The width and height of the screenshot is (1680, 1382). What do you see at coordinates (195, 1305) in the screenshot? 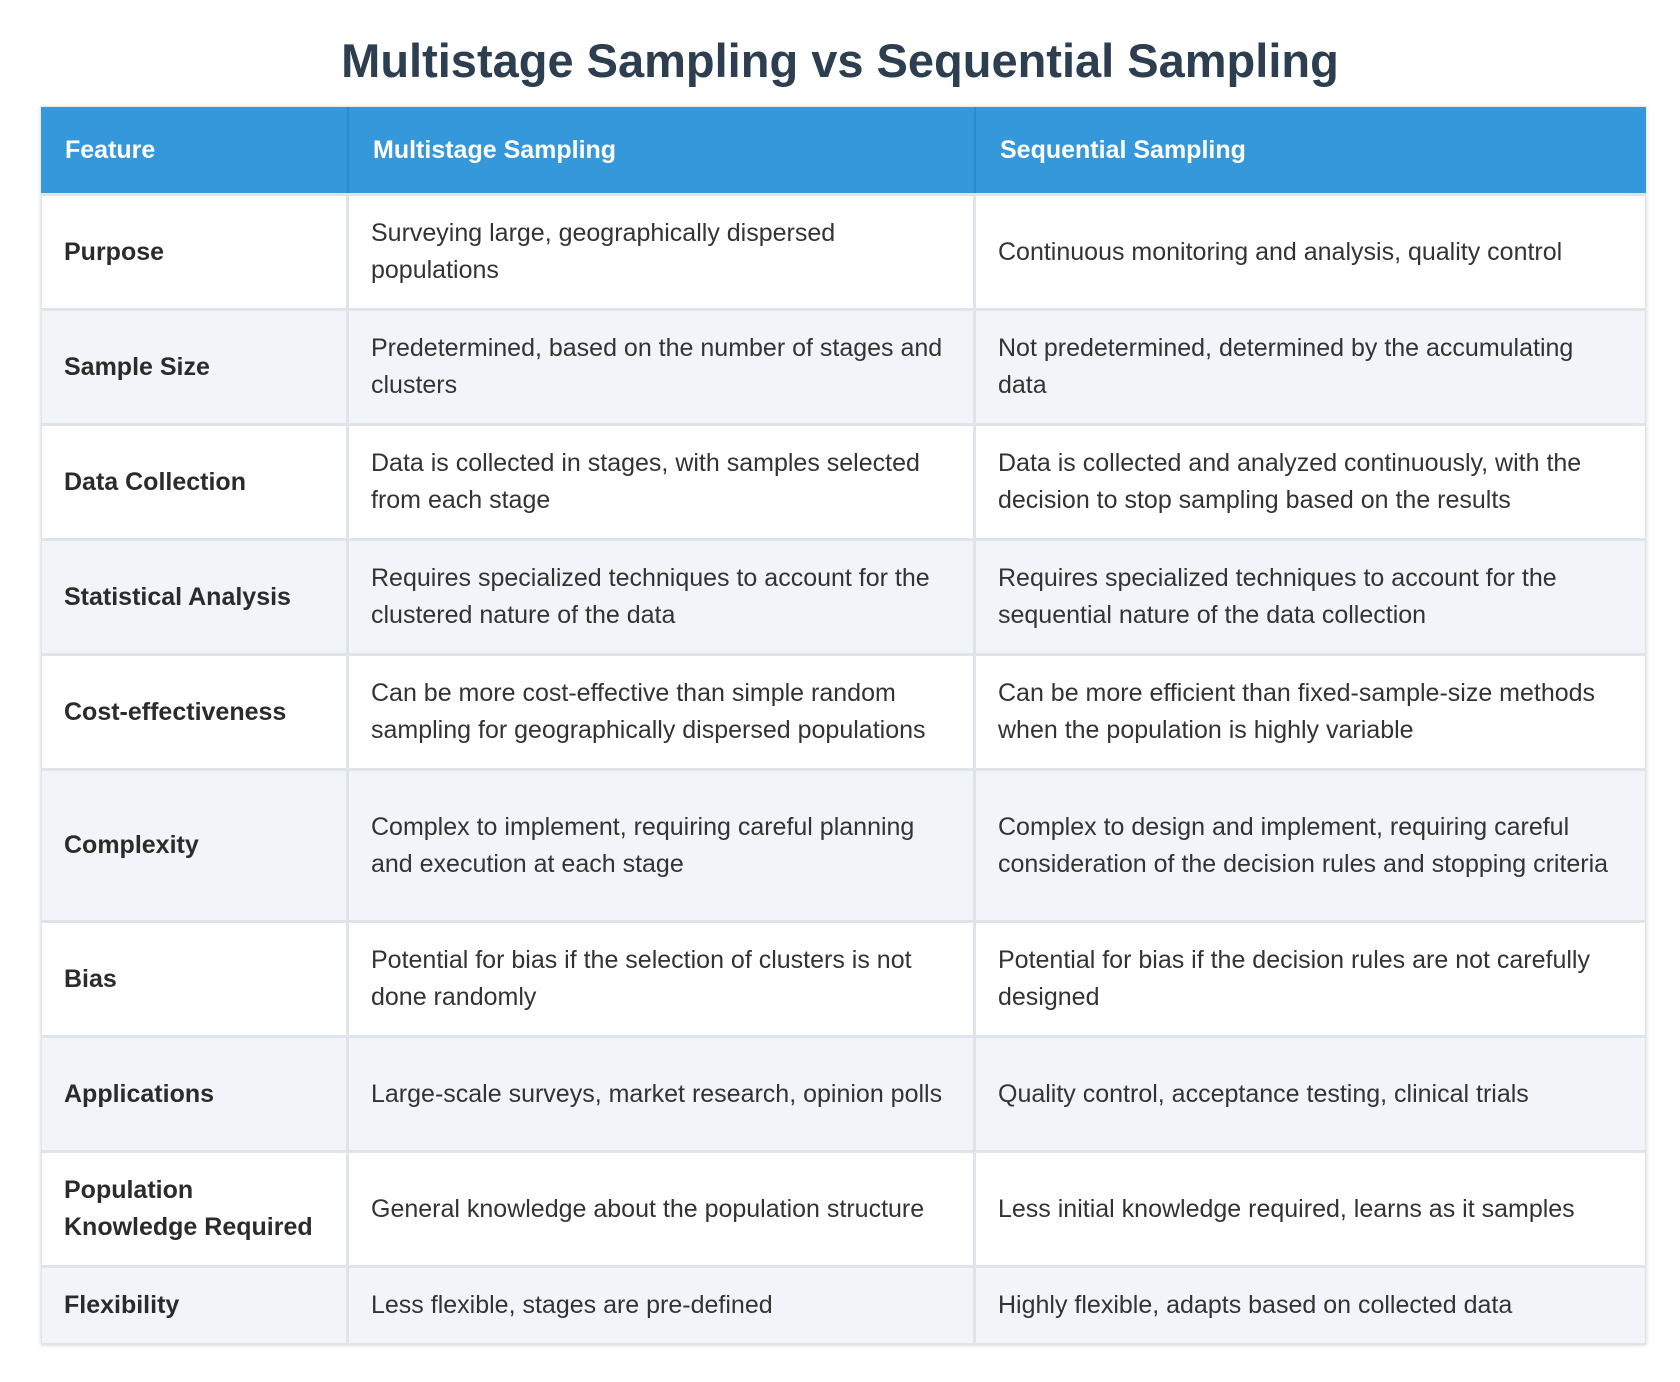
I see `feature-cell: Flexibility` at bounding box center [195, 1305].